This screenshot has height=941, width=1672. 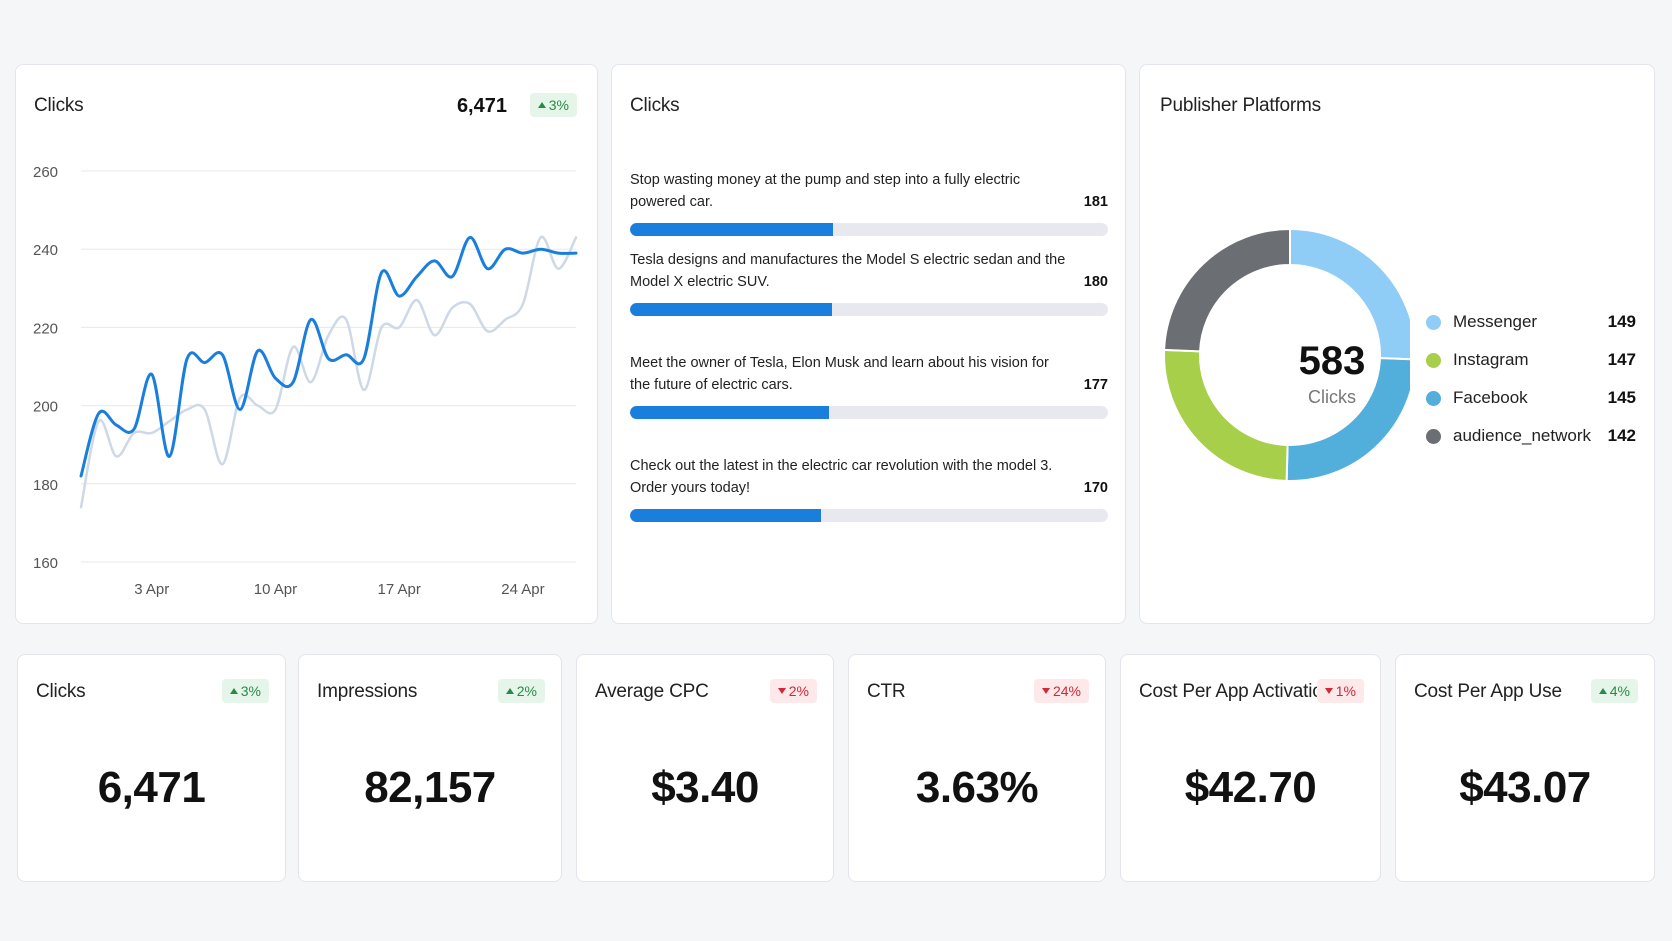 What do you see at coordinates (1332, 397) in the screenshot?
I see `donut-total-label: Clicks` at bounding box center [1332, 397].